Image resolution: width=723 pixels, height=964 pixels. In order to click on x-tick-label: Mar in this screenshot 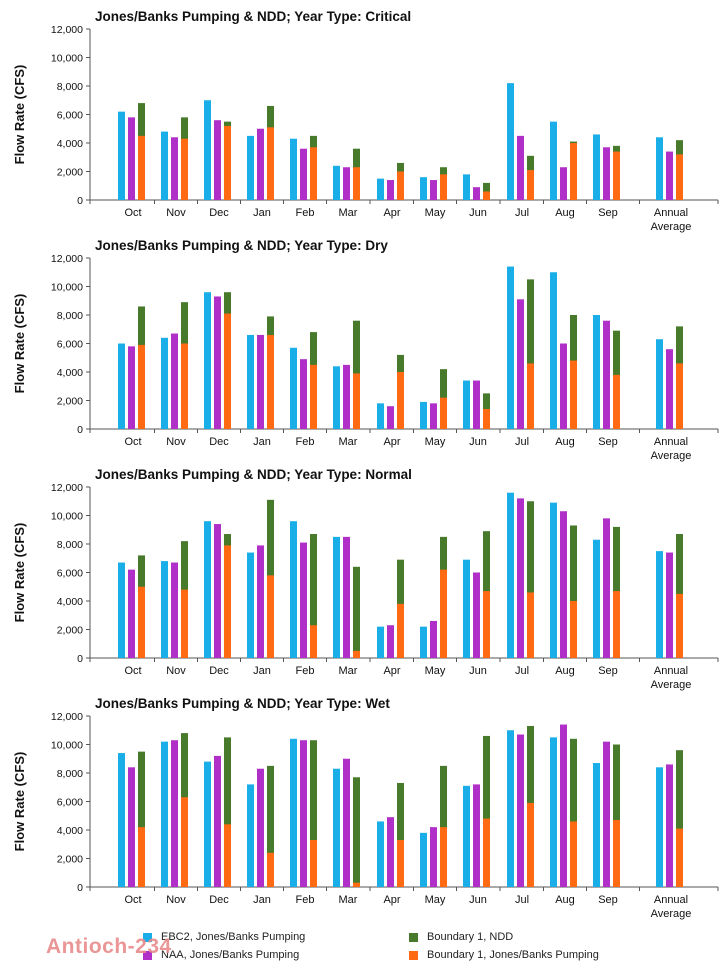, I will do `click(348, 213)`.